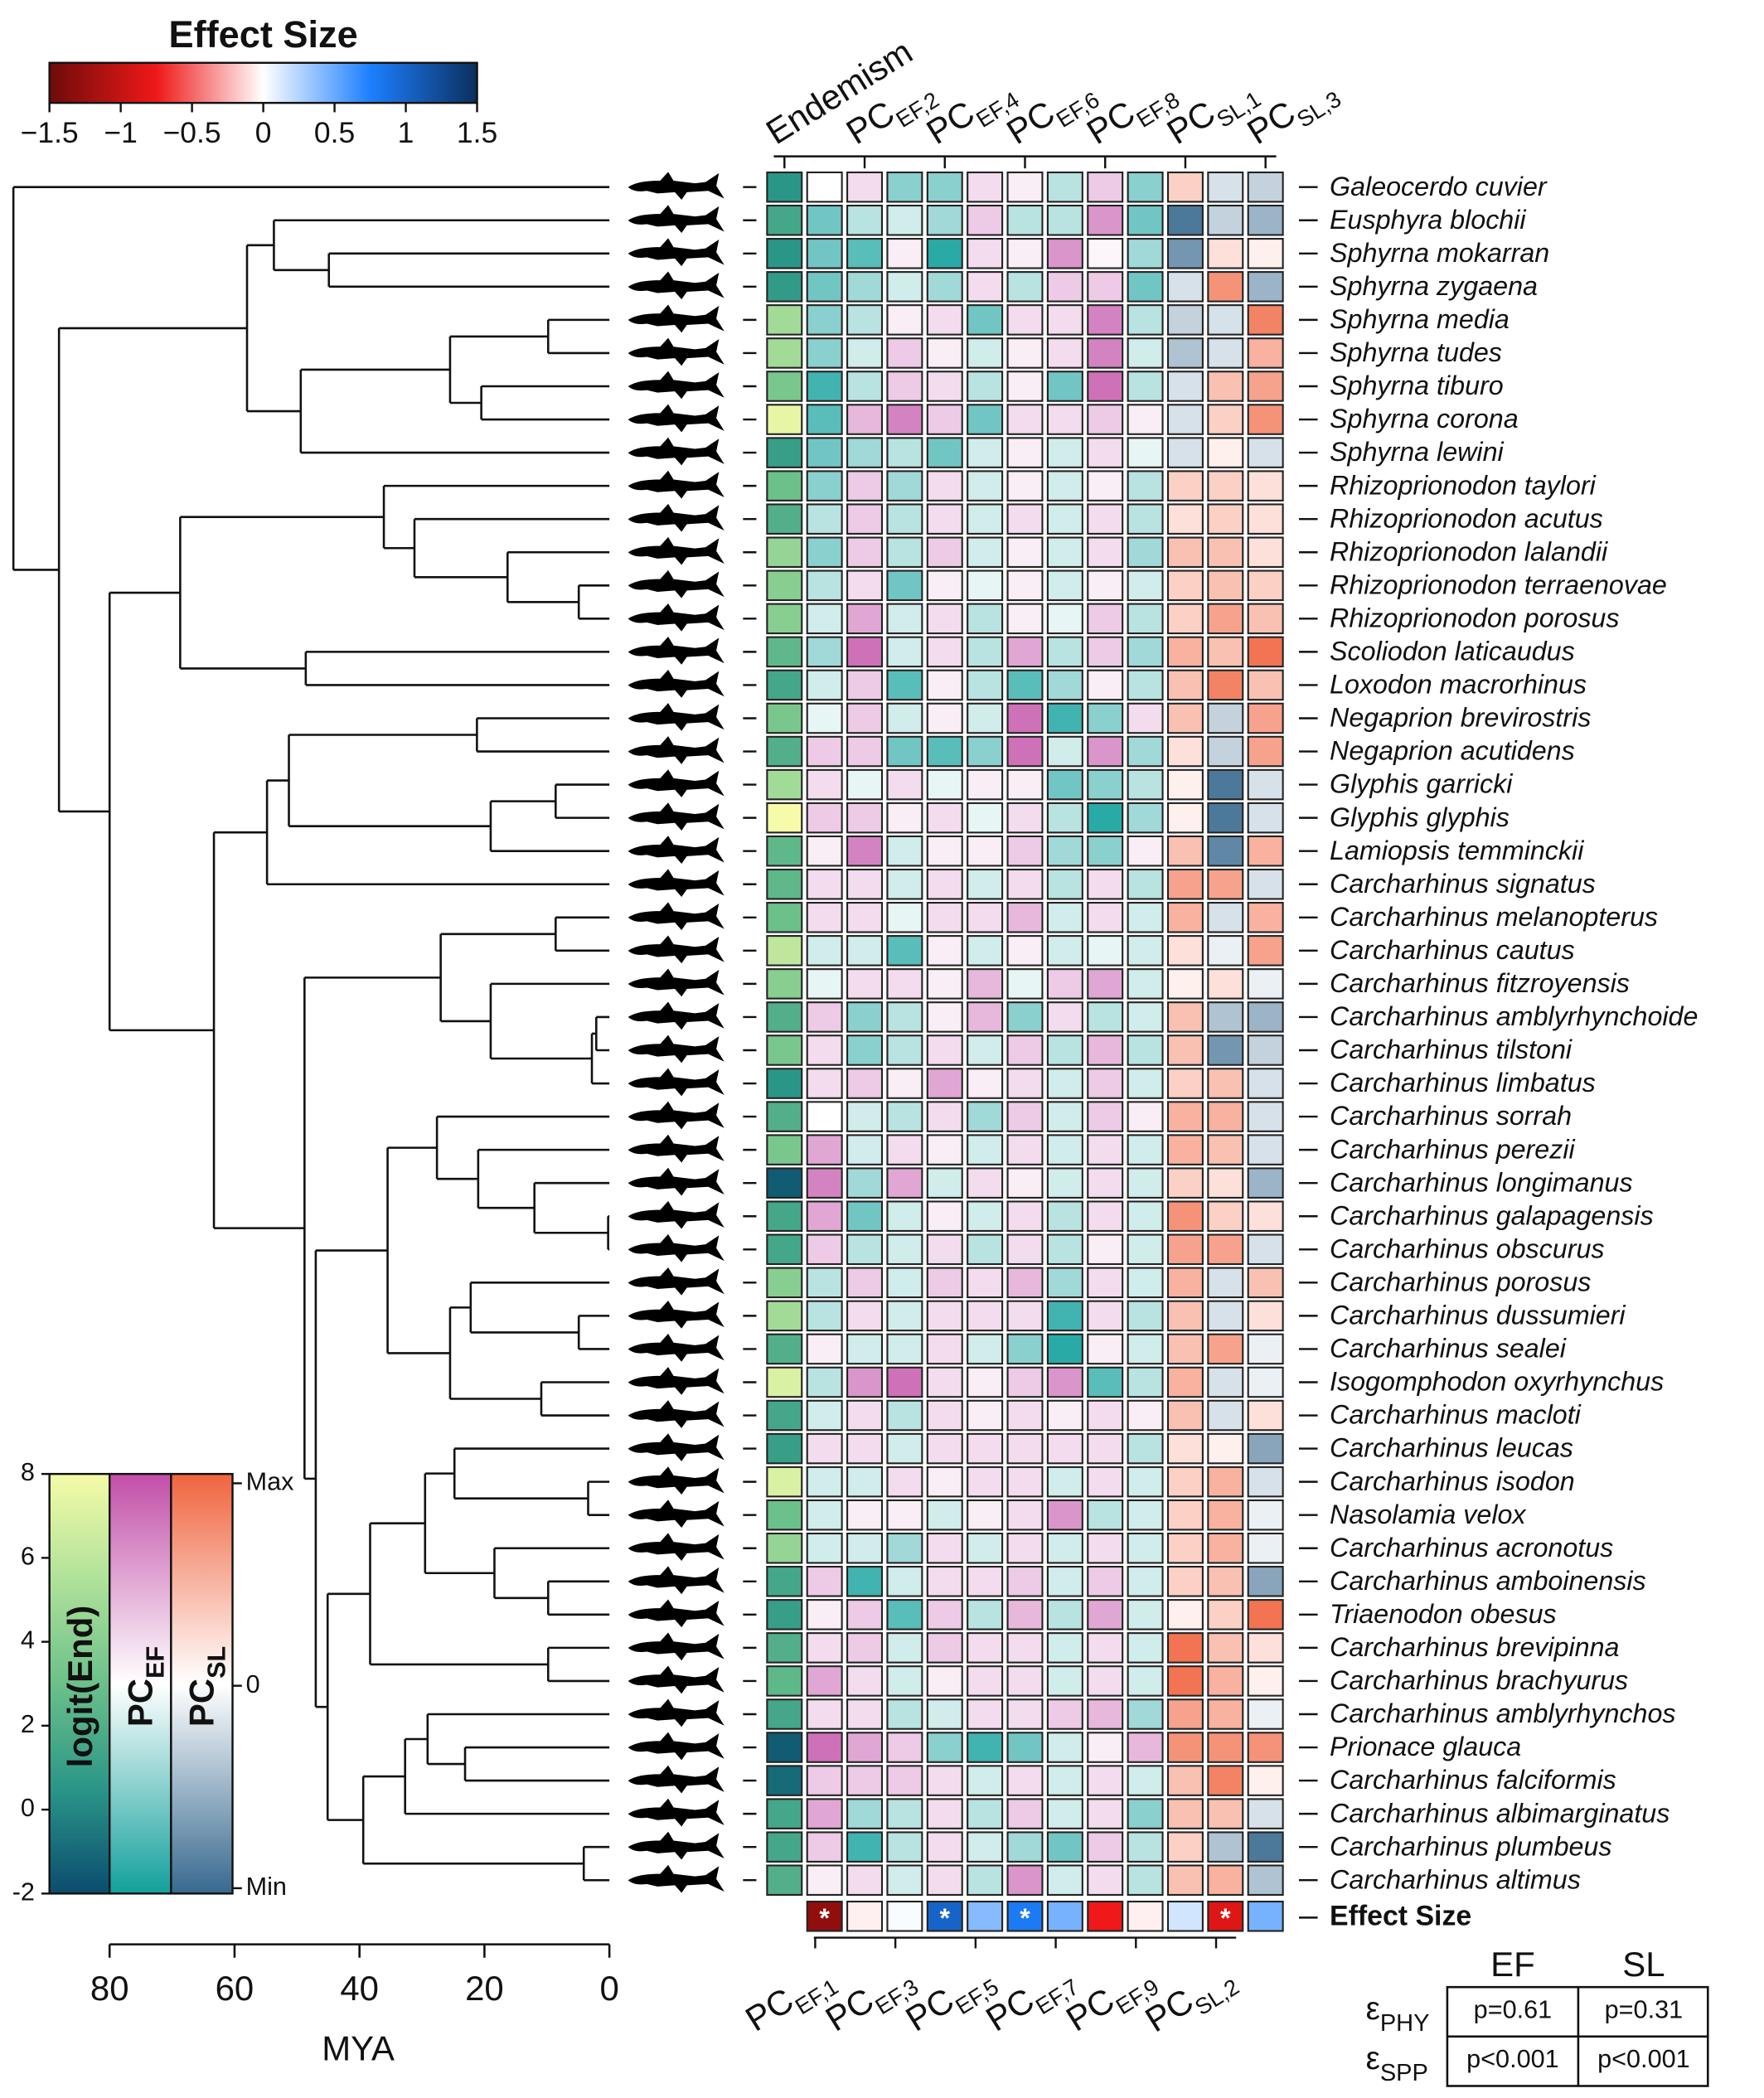  I want to click on species-label: Sphyrna media, so click(1420, 319).